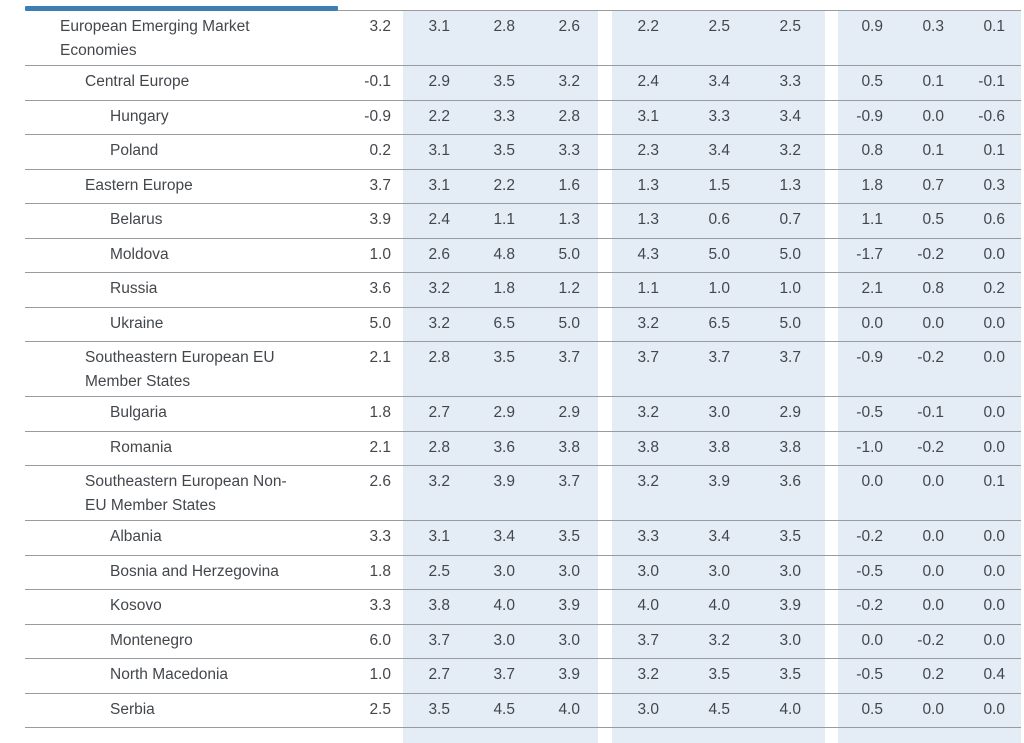 This screenshot has width=1024, height=743. I want to click on value-cell: 1.1, so click(868, 221).